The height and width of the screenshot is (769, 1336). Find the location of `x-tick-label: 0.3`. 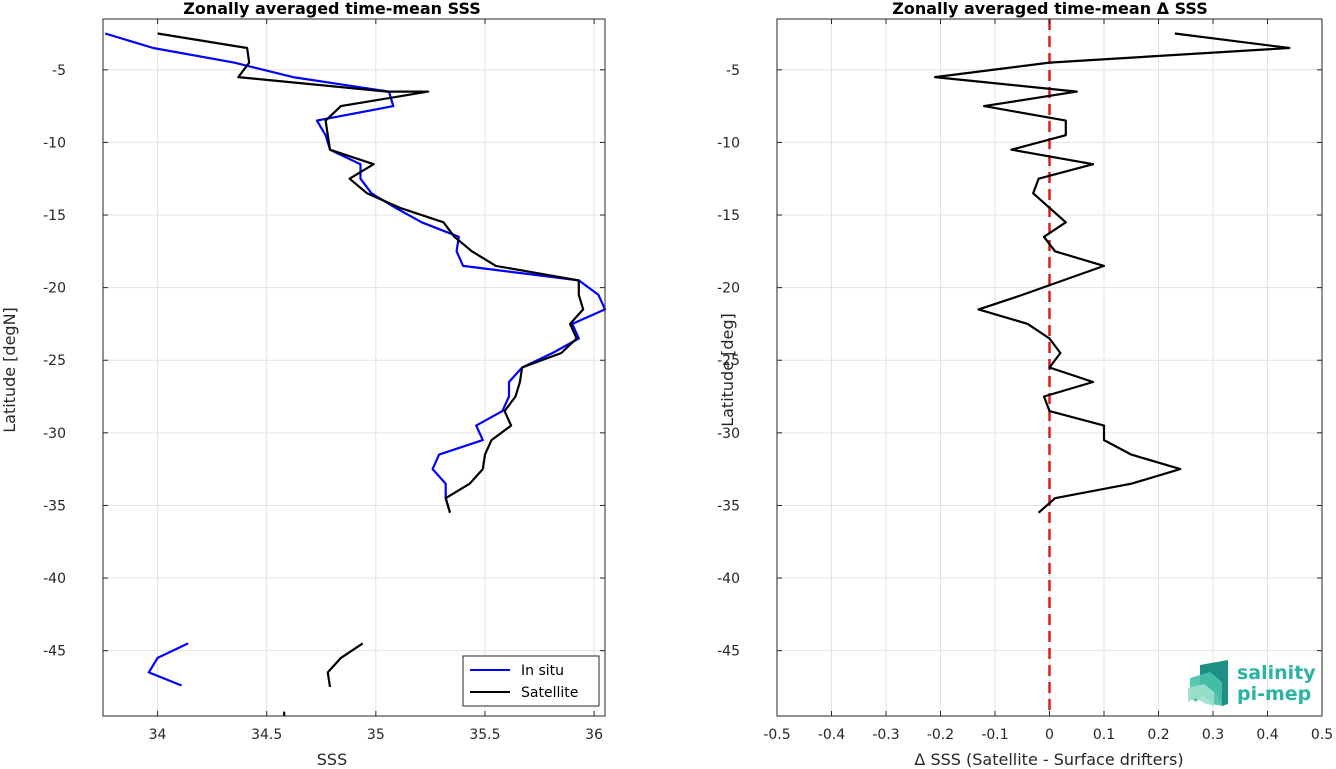

x-tick-label: 0.3 is located at coordinates (1213, 735).